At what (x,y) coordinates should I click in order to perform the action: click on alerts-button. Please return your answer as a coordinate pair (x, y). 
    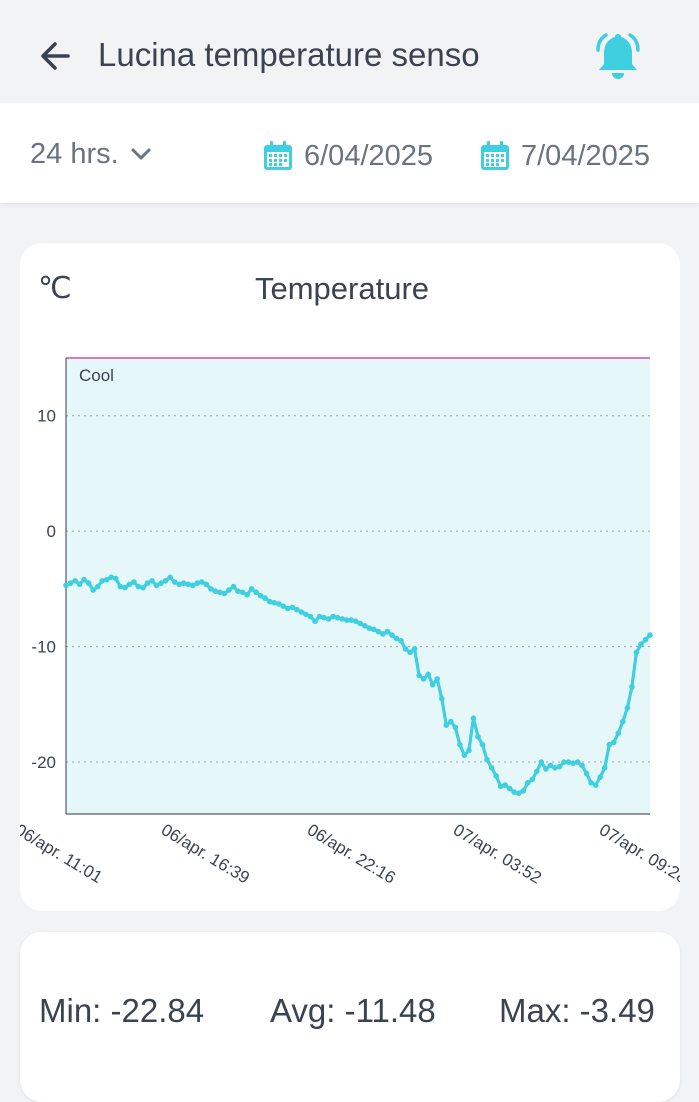
    Looking at the image, I should click on (618, 56).